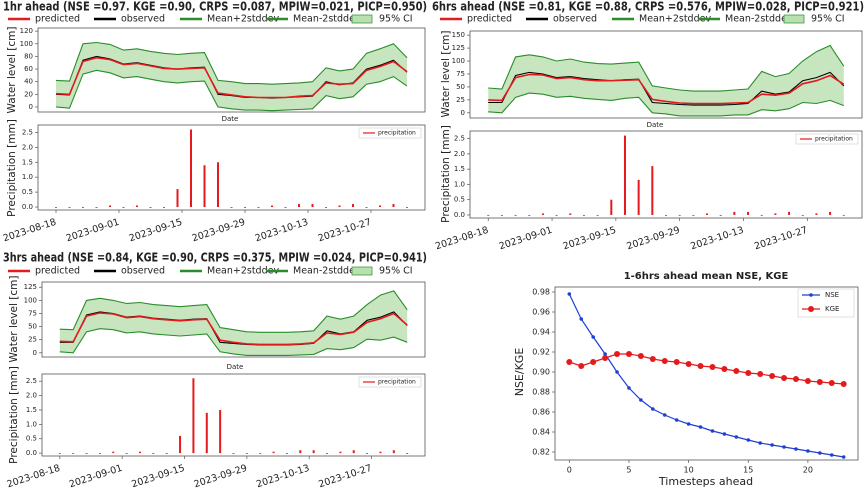 The width and height of the screenshot is (868, 489). What do you see at coordinates (489, 19) in the screenshot?
I see `legend-label: predicted` at bounding box center [489, 19].